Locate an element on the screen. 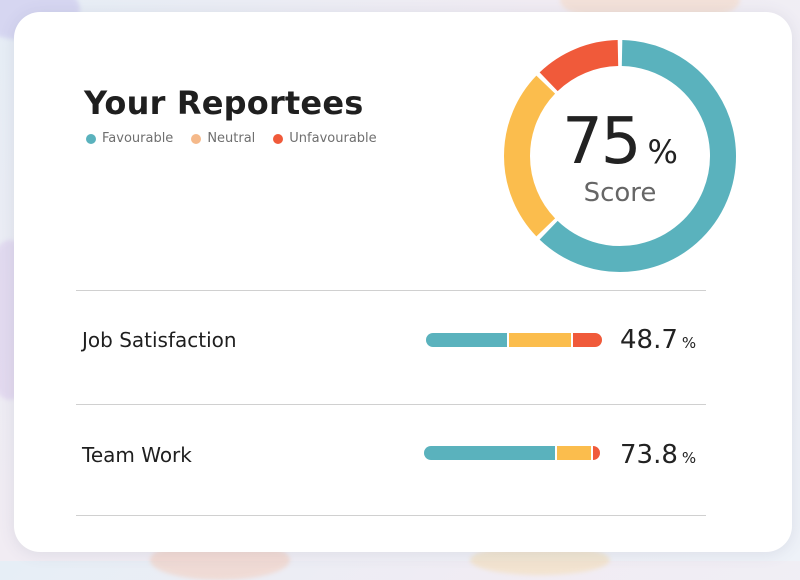 The width and height of the screenshot is (800, 580). score-label: Score is located at coordinates (620, 193).